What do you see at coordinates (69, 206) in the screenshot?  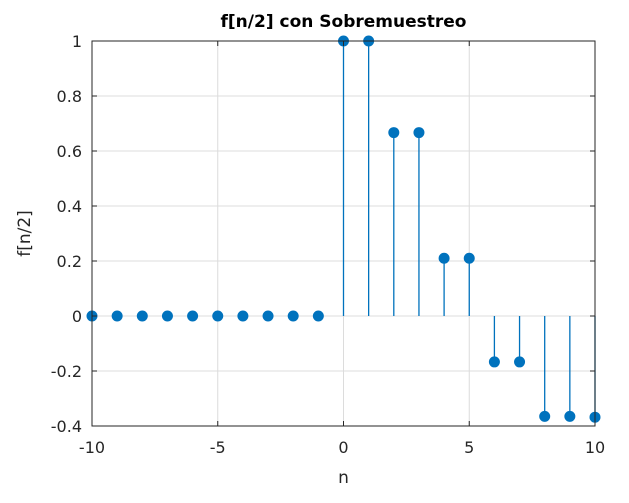 I see `y-tick-label: 0.4` at bounding box center [69, 206].